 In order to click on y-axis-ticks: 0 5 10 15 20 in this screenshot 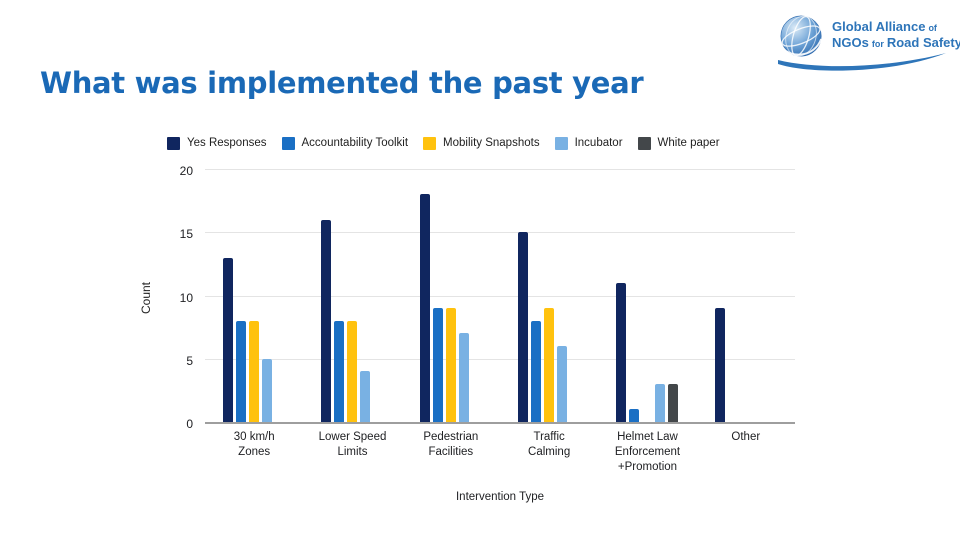, I will do `click(175, 297)`.